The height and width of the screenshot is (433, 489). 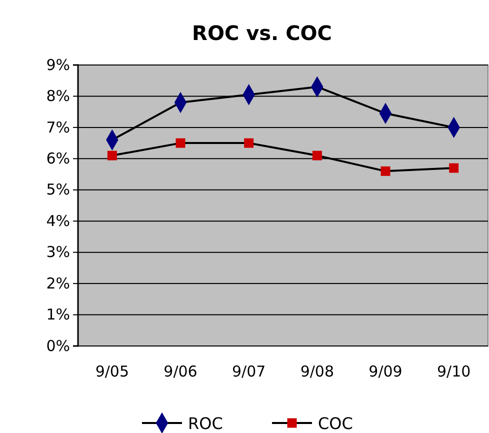 I want to click on x-tick-label: 9/10, so click(x=453, y=371).